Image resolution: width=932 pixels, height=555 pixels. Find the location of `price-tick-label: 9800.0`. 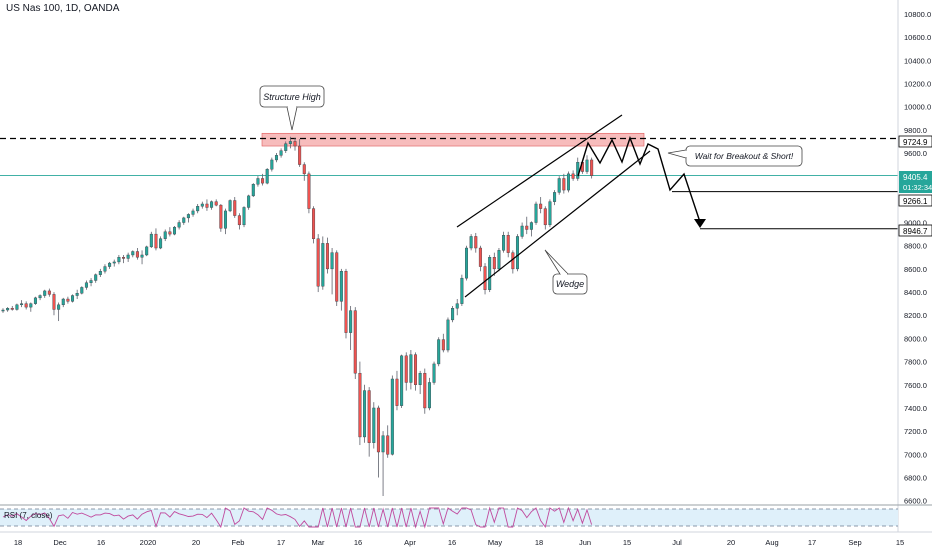

price-tick-label: 9800.0 is located at coordinates (915, 130).